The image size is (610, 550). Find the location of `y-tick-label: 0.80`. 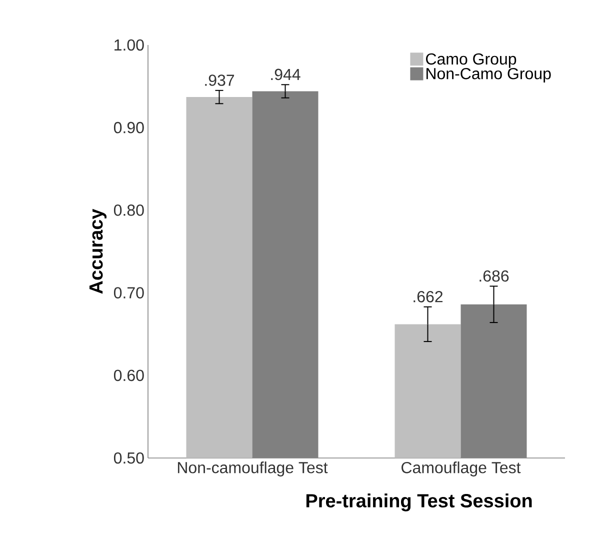

y-tick-label: 0.80 is located at coordinates (129, 210).